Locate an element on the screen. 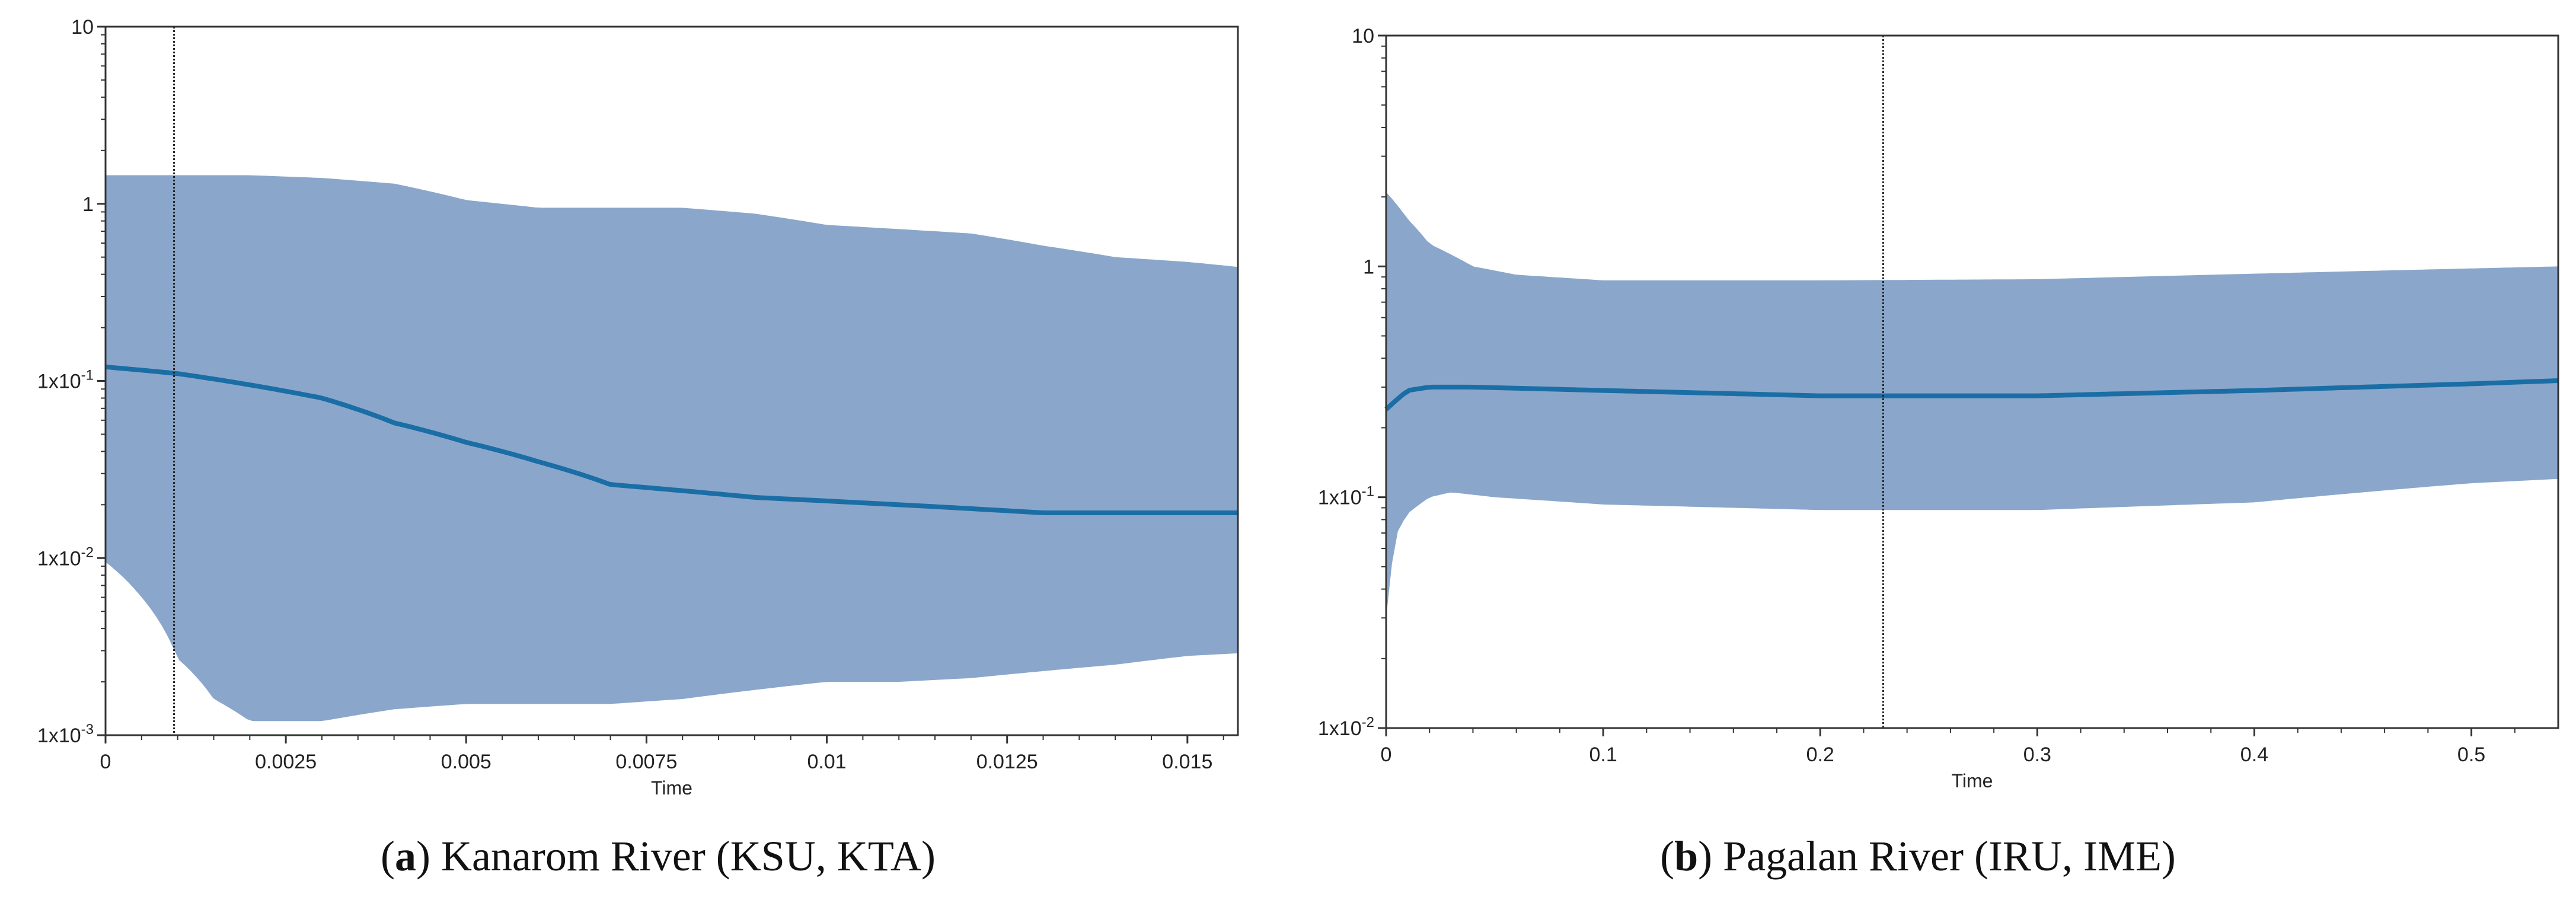 The width and height of the screenshot is (2576, 900). panel-a-y-tick-label: 1x10⁻¹ is located at coordinates (65, 381).